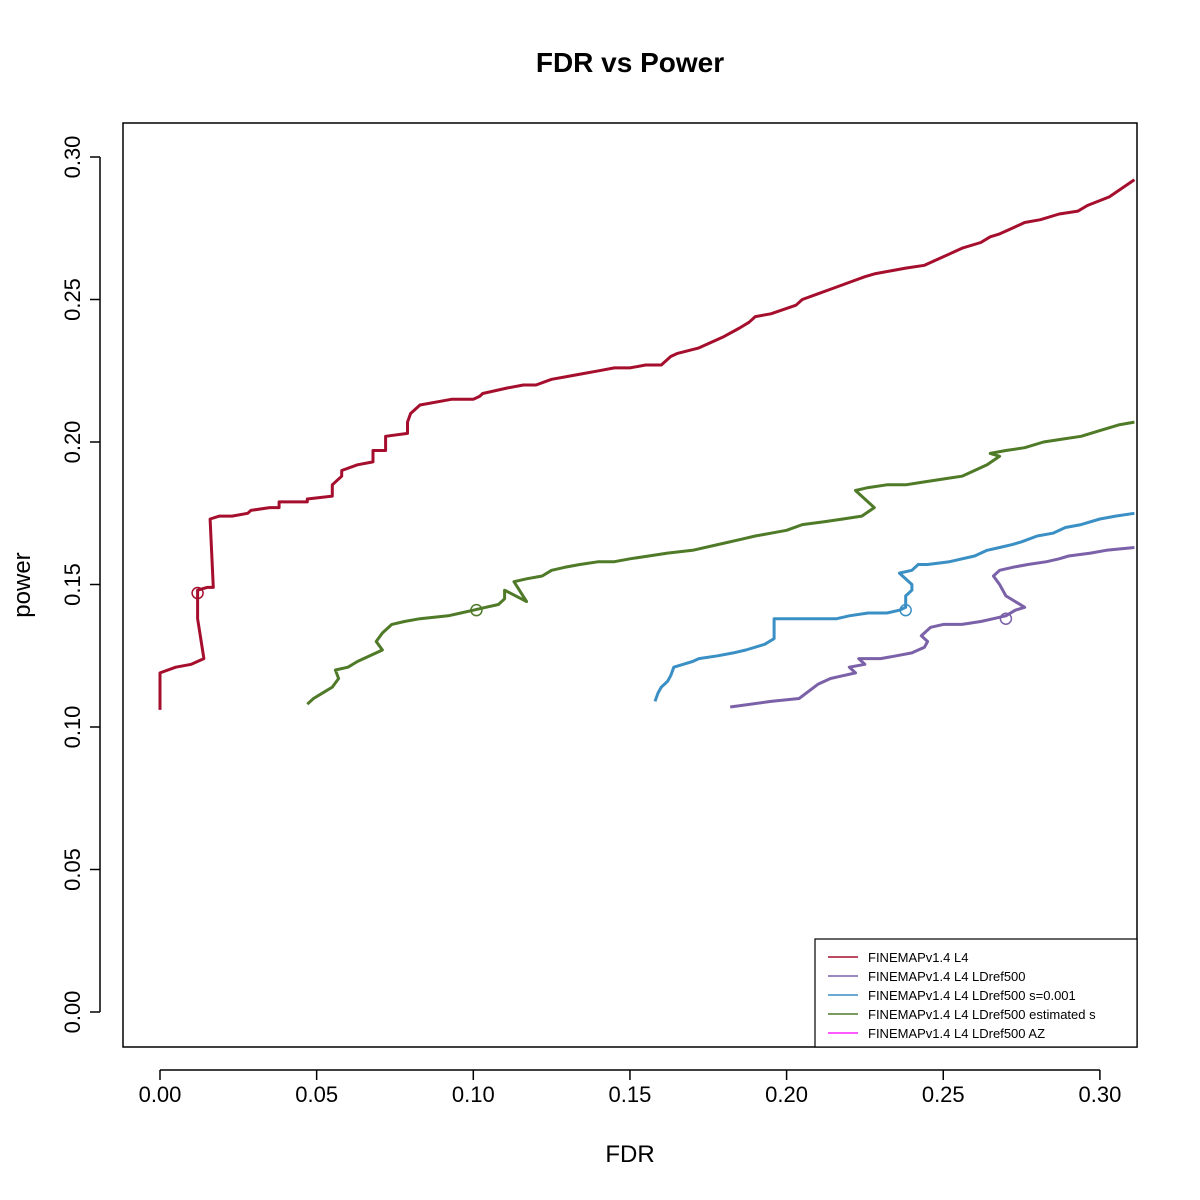  What do you see at coordinates (72, 727) in the screenshot?
I see `y-tick-label: 0.10` at bounding box center [72, 727].